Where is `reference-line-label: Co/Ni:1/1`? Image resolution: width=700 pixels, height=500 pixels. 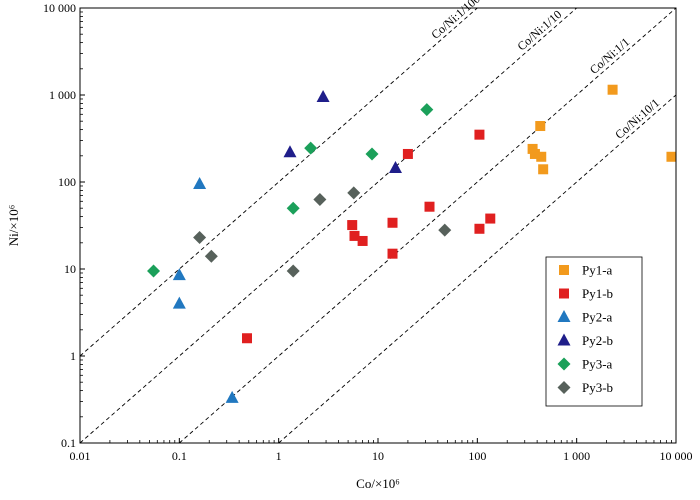 reference-line-label: Co/Ni:1/1 is located at coordinates (609, 56).